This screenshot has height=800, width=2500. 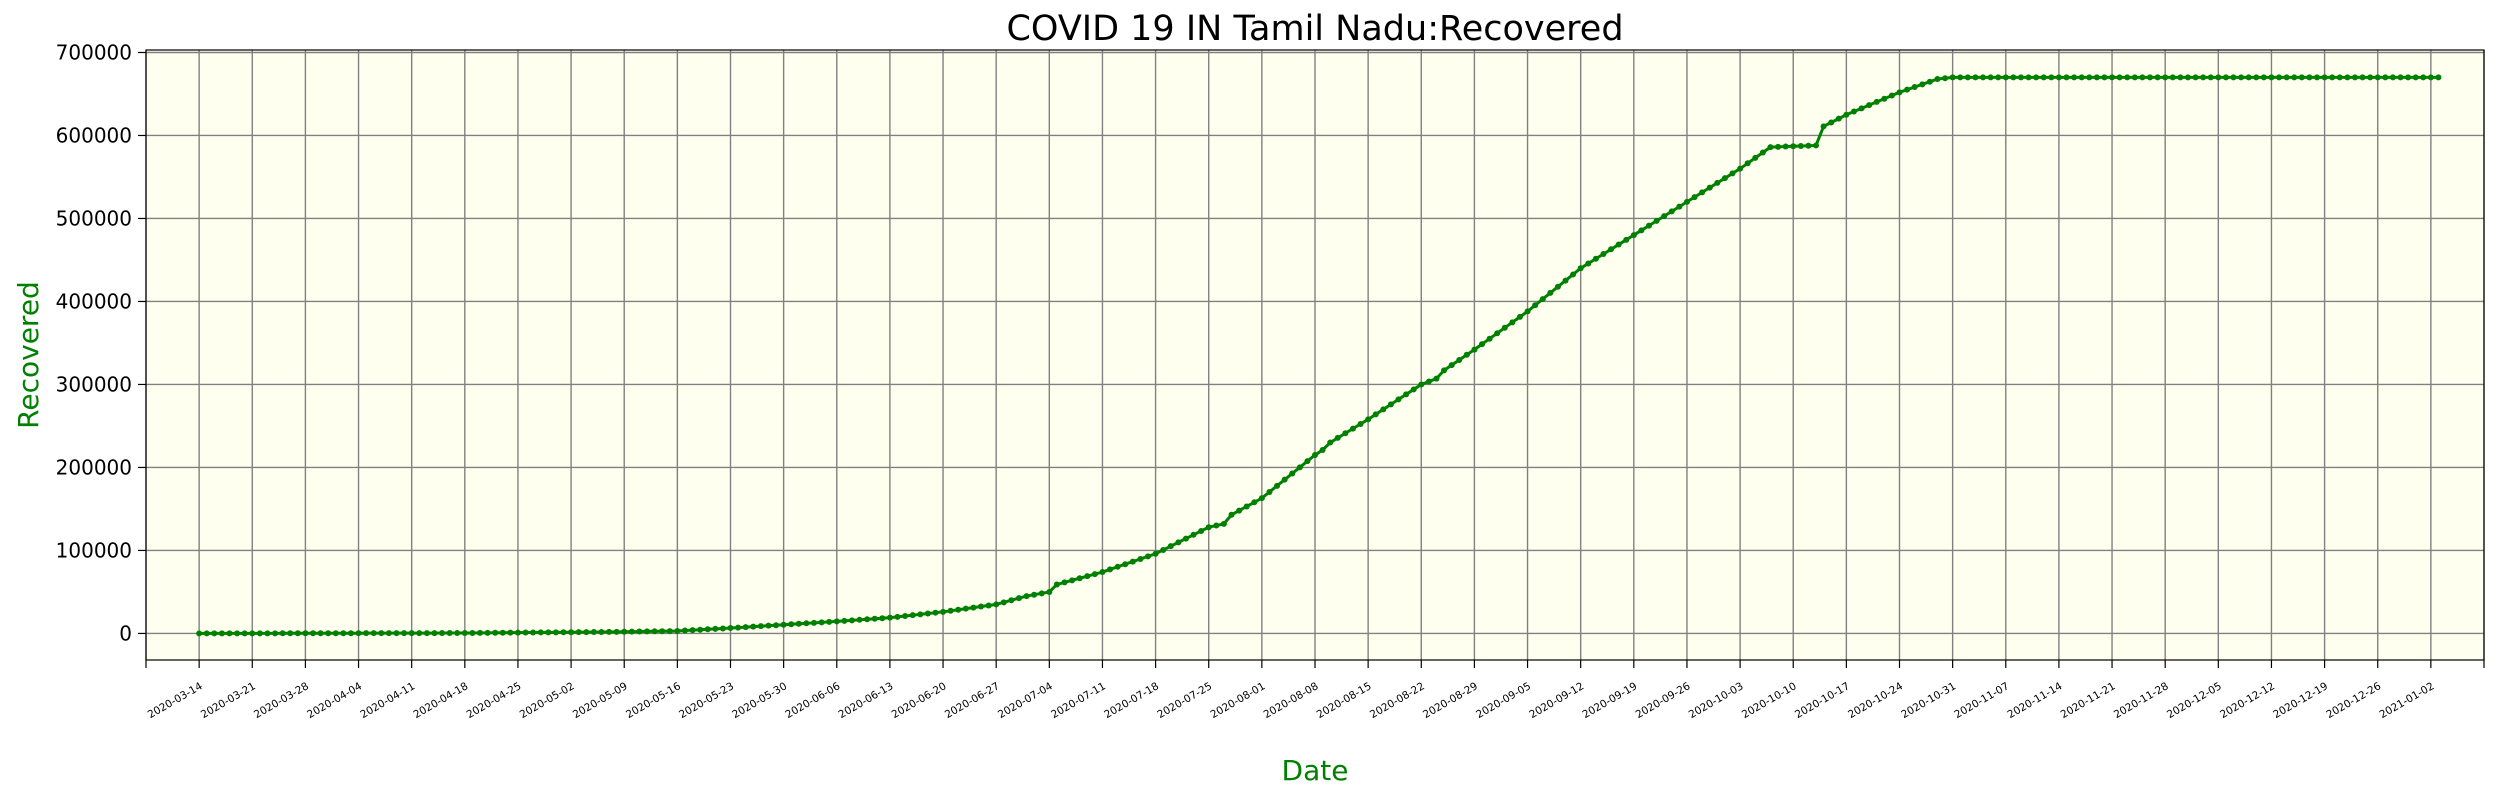 What do you see at coordinates (2141, 700) in the screenshot?
I see `x-tick-label: 2020-11-28` at bounding box center [2141, 700].